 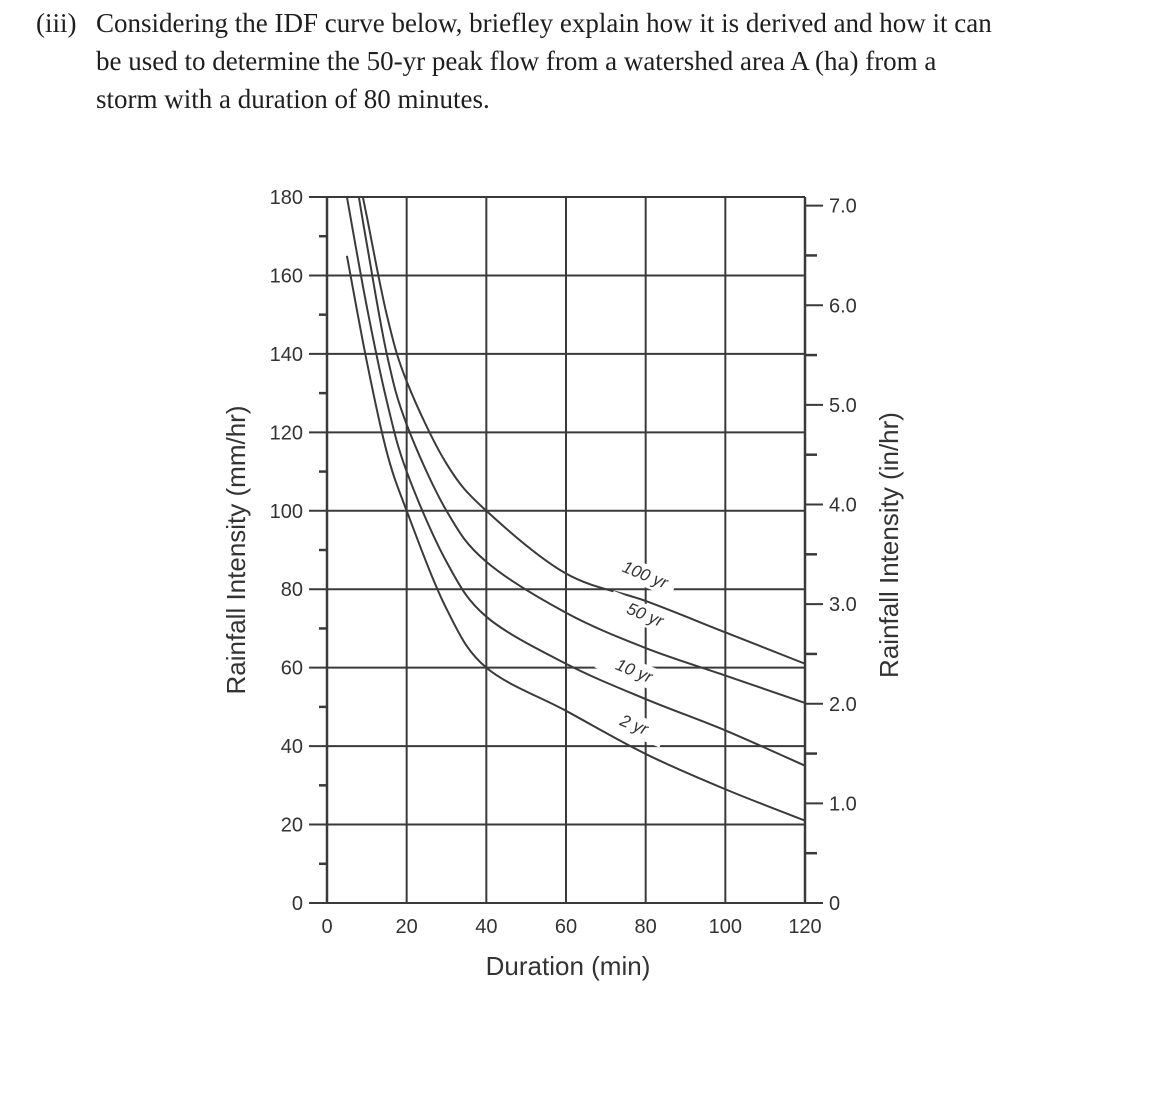 What do you see at coordinates (834, 904) in the screenshot?
I see `y-right-tick-label: 0` at bounding box center [834, 904].